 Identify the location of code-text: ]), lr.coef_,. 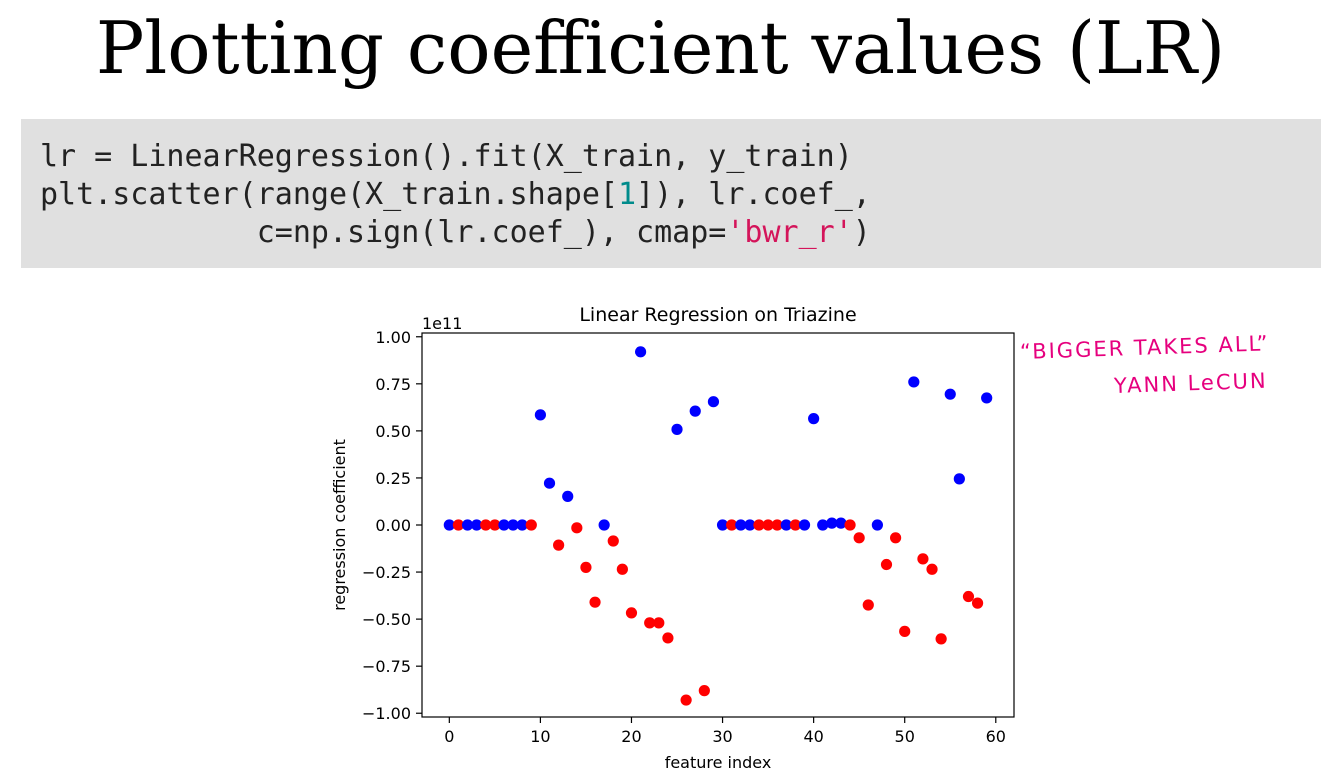
(753, 194).